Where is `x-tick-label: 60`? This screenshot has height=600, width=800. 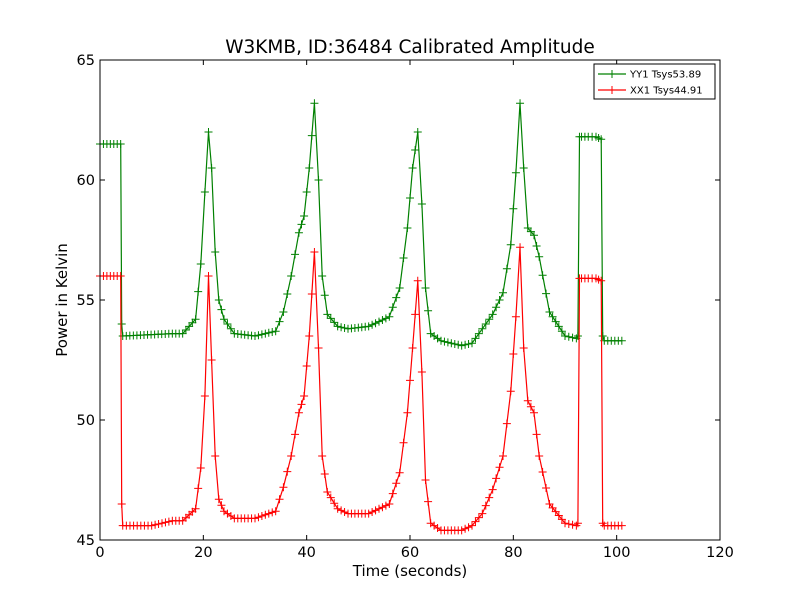 x-tick-label: 60 is located at coordinates (410, 553).